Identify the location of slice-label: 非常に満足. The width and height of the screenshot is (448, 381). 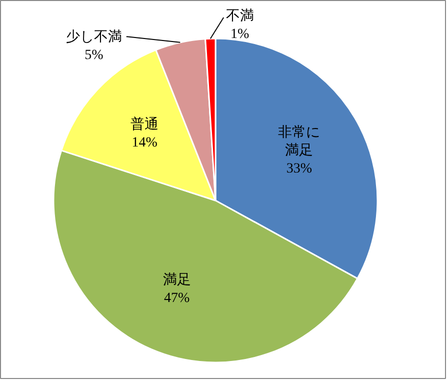
(299, 141).